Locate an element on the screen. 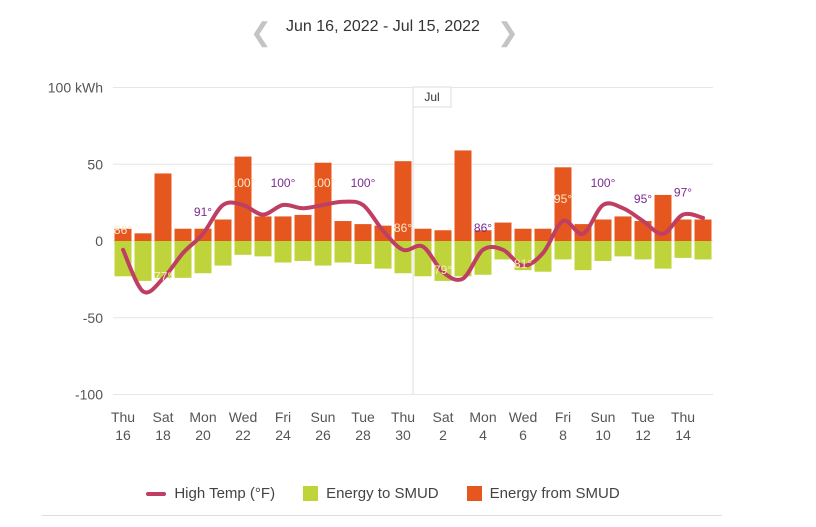  x-tick-date: 2 is located at coordinates (443, 435).